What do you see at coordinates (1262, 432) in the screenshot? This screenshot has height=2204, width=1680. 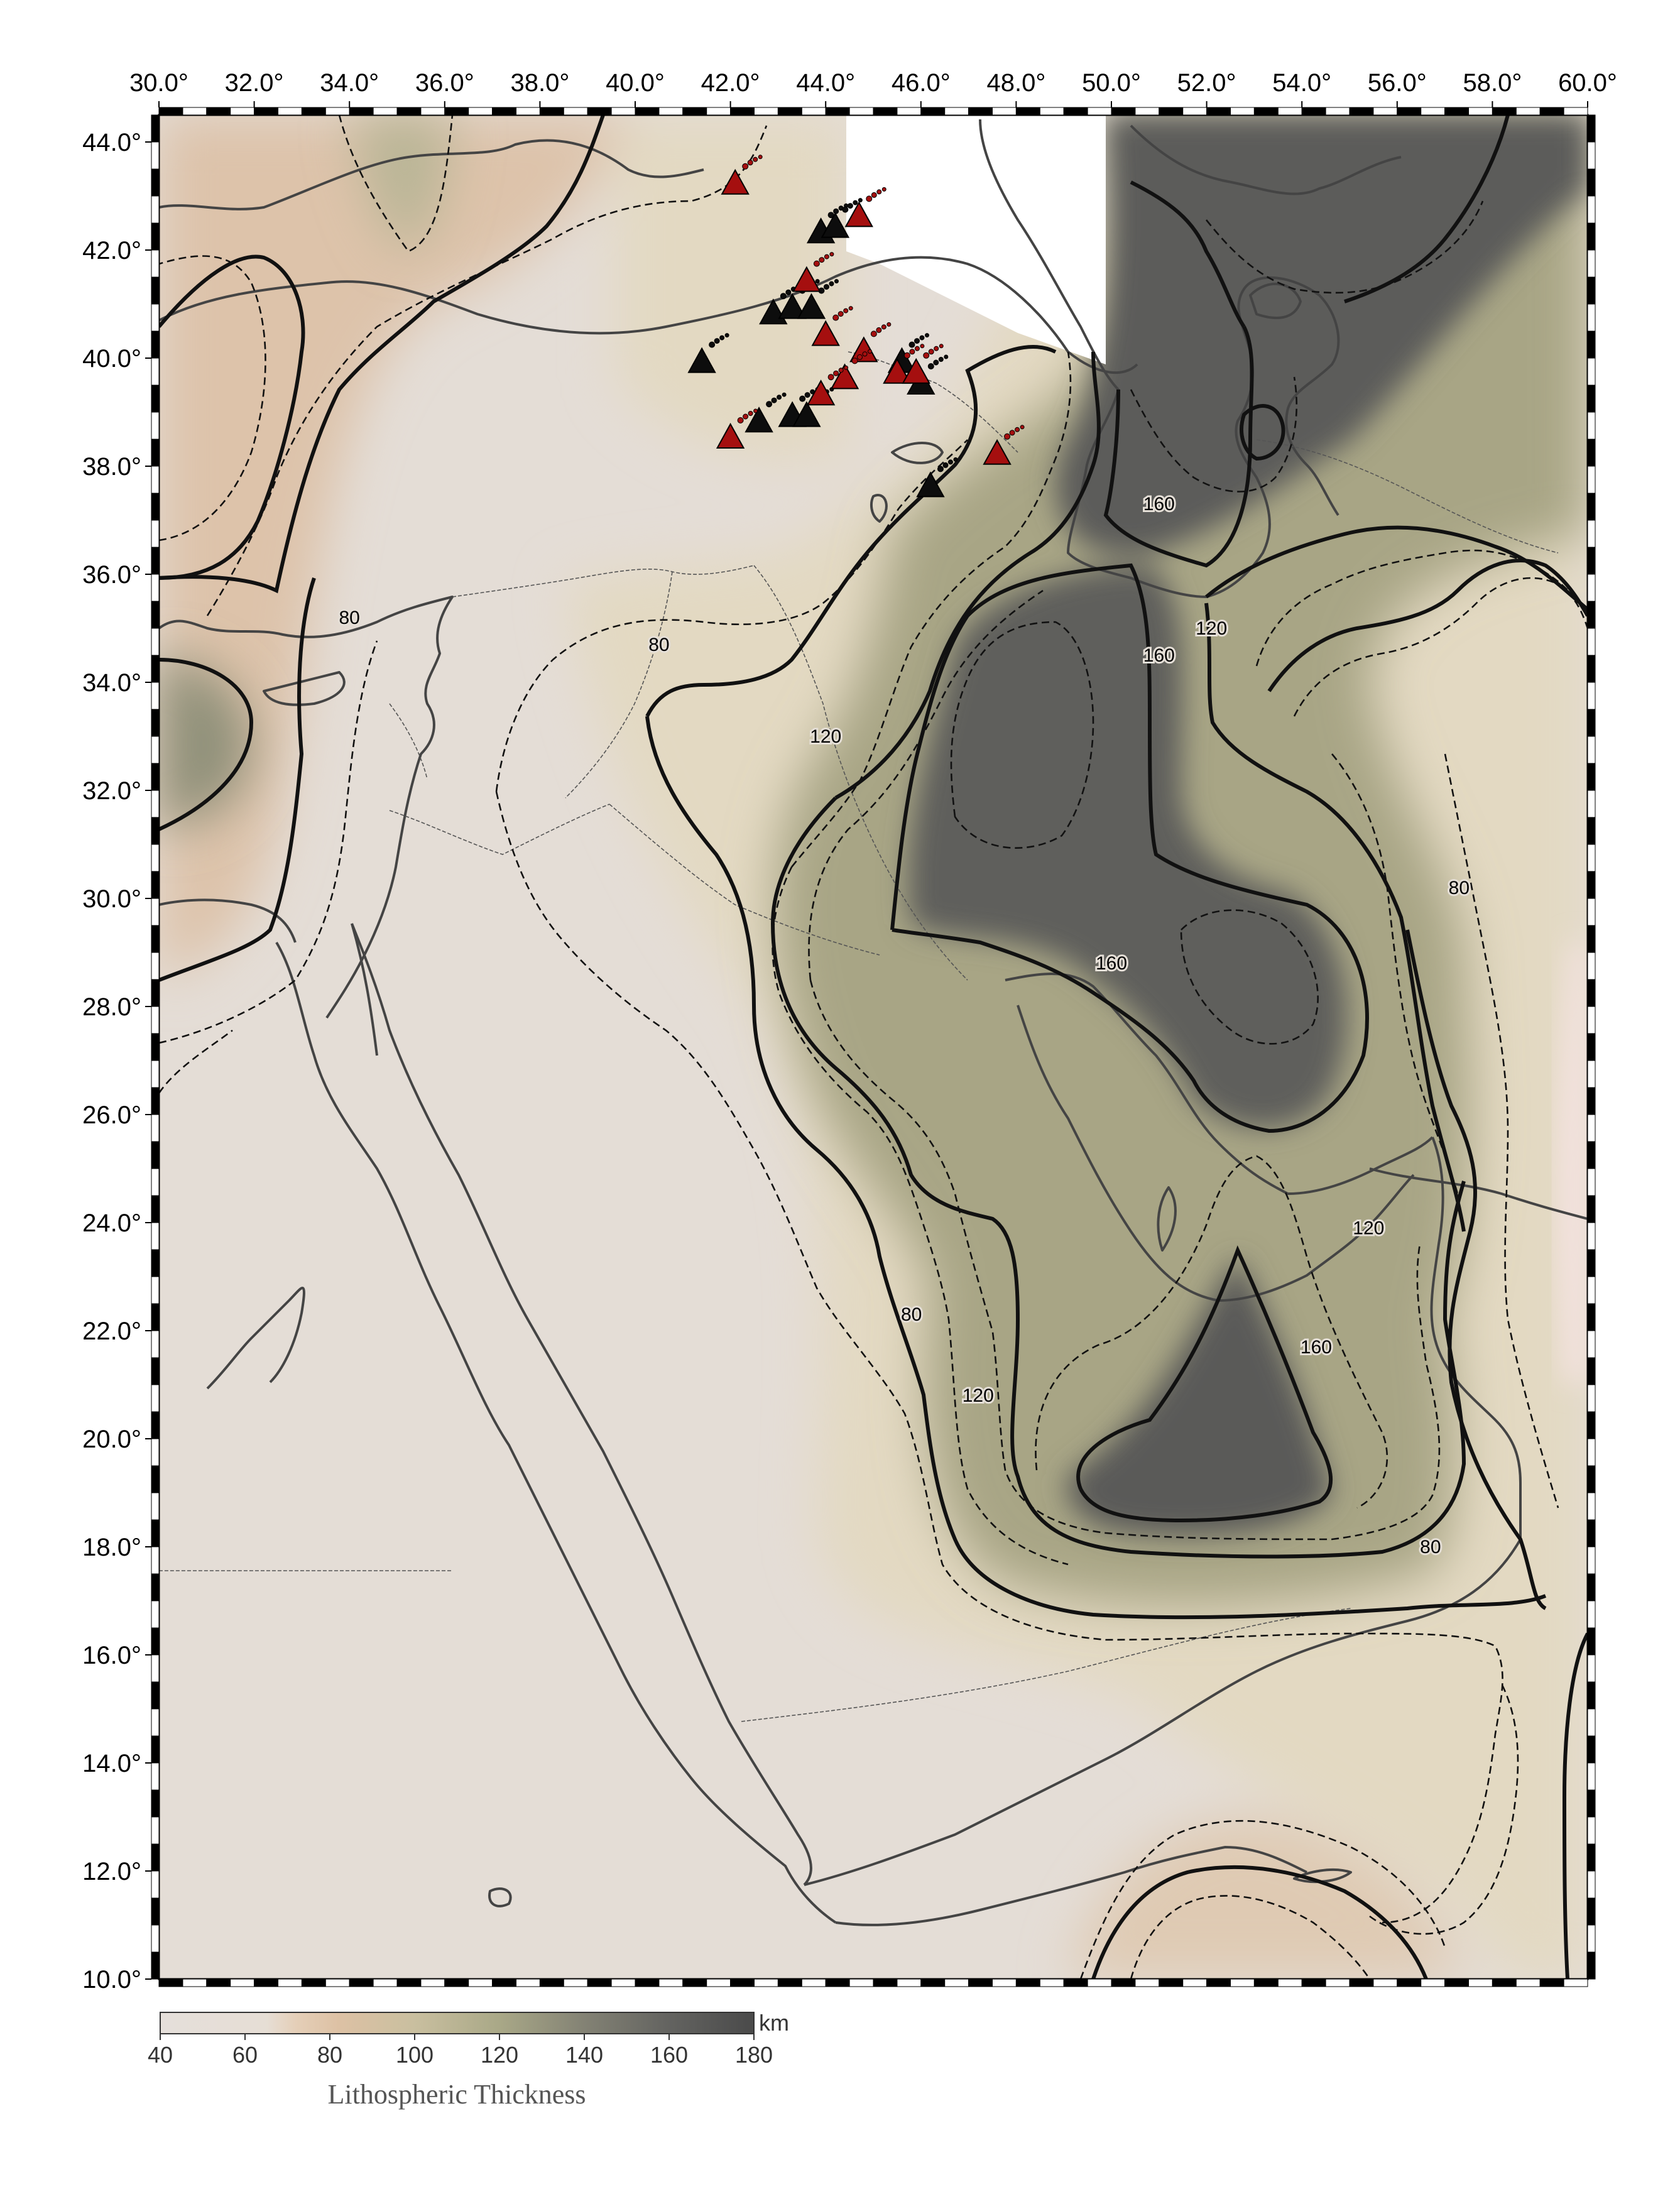 I see `contour-loop-caspian` at bounding box center [1262, 432].